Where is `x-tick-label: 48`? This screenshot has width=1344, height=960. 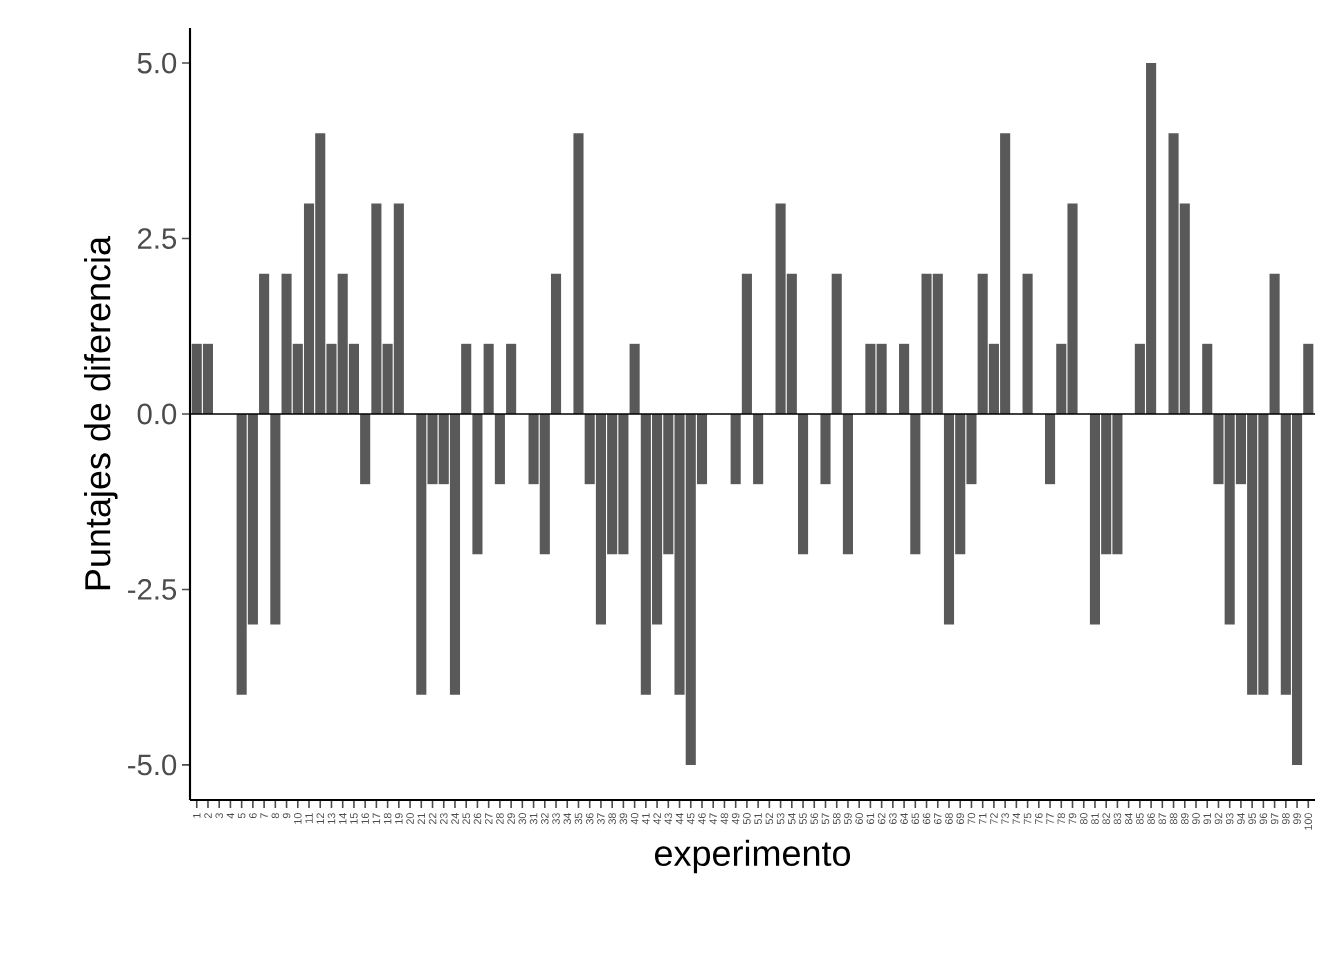 x-tick-label: 48 is located at coordinates (724, 819).